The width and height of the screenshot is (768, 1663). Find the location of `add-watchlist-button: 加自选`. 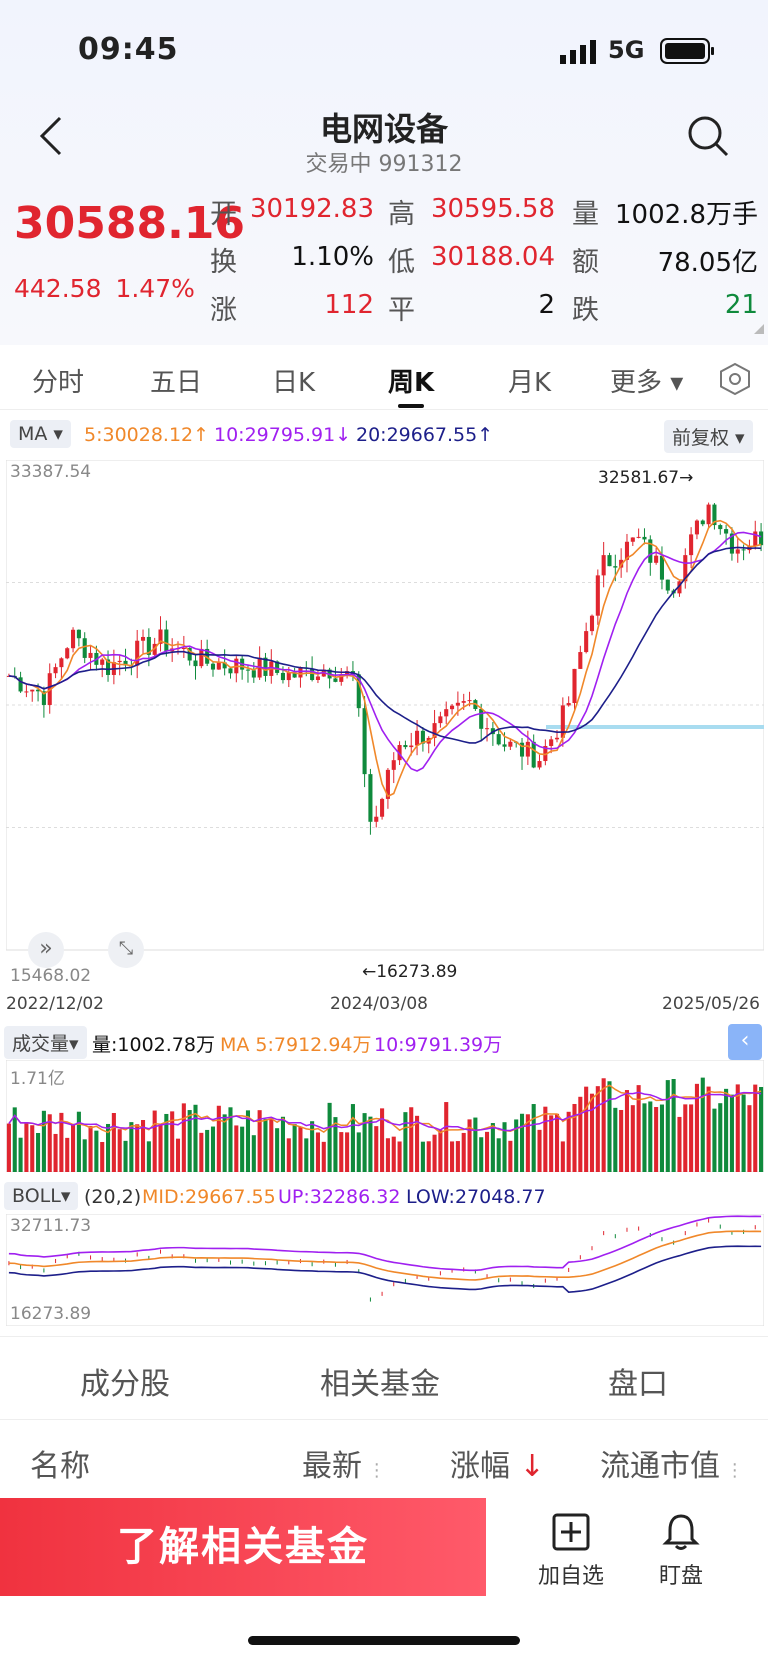

add-watchlist-button: 加自选 is located at coordinates (571, 1551).